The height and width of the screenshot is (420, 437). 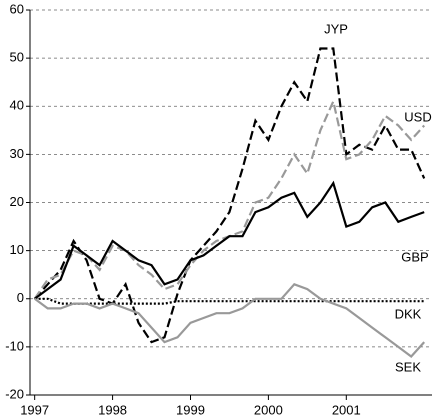 What do you see at coordinates (408, 366) in the screenshot?
I see `series-label: SEK` at bounding box center [408, 366].